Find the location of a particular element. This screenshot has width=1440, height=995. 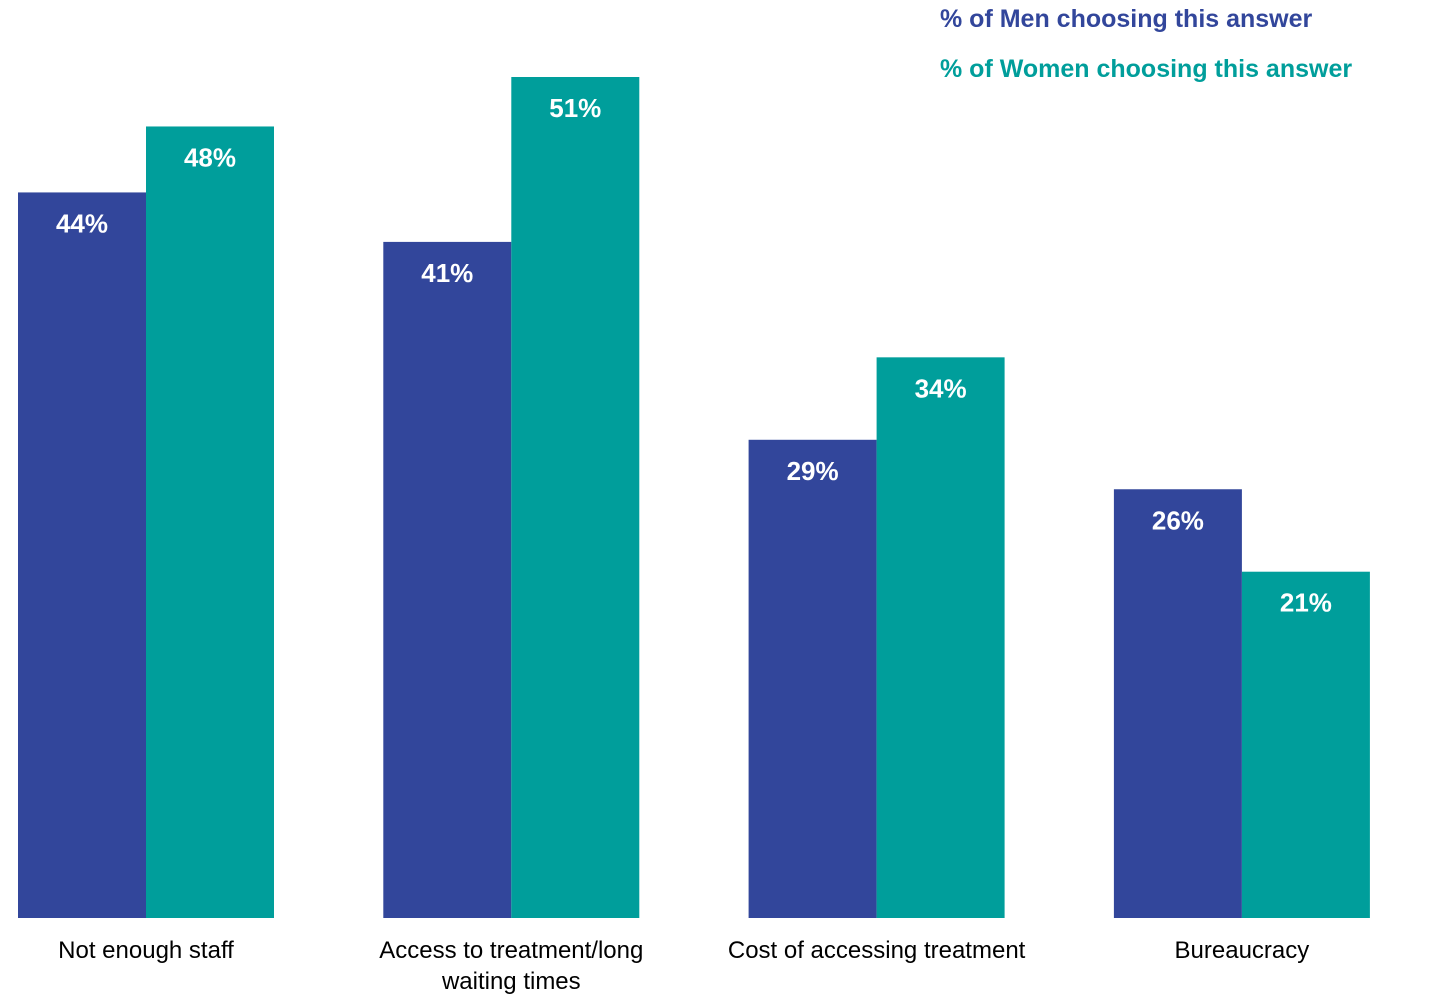

bar-label-women-1: 51% is located at coordinates (575, 108).